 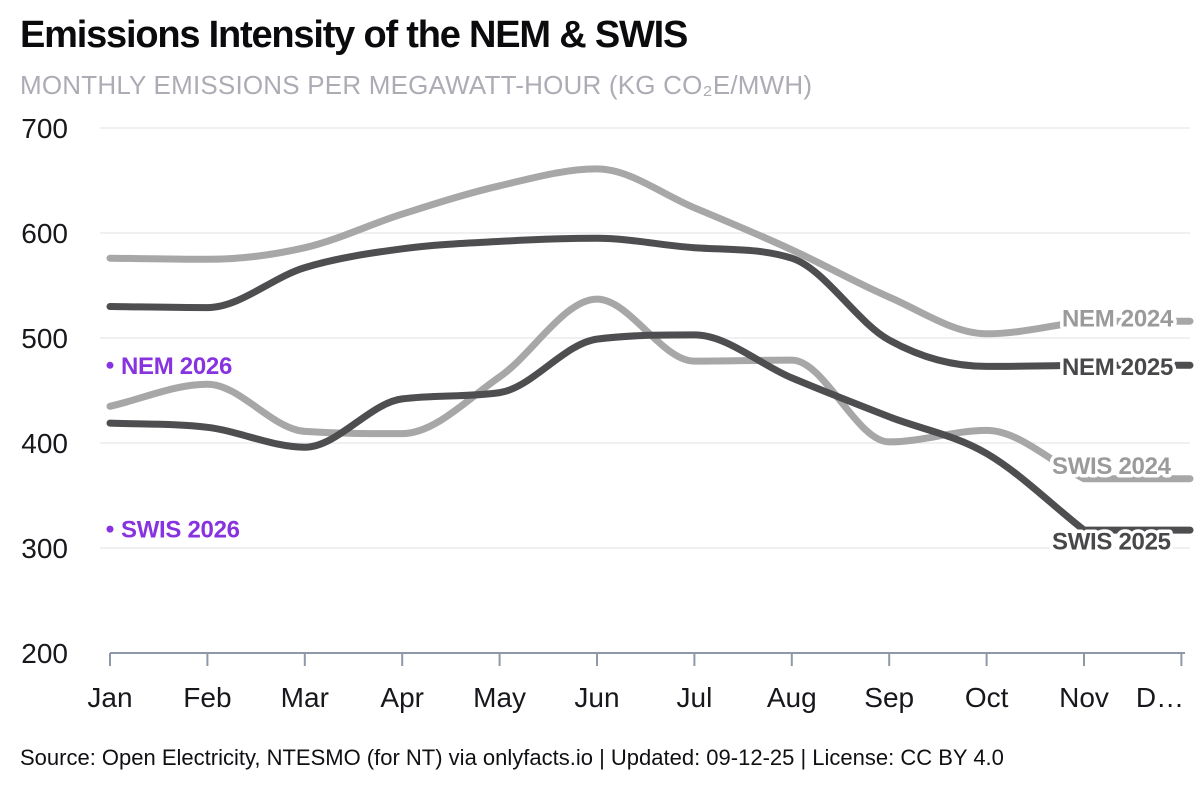 I want to click on x-axis-label-nov: Nov, so click(x=1084, y=697).